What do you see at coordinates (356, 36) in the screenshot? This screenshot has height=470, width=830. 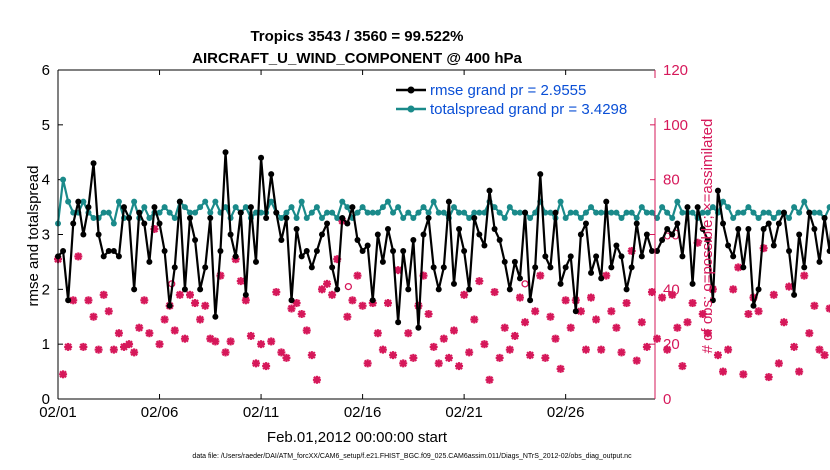 I see `chart-title: Tropics 3543 / 3560 = 99.522%` at bounding box center [356, 36].